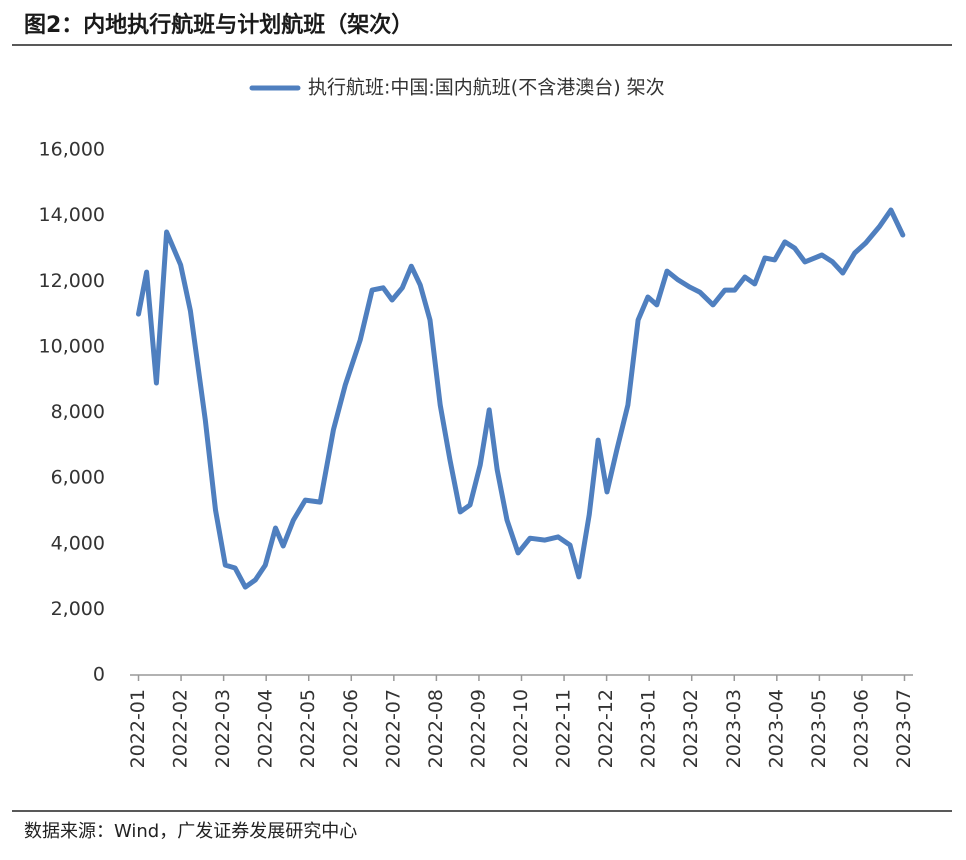 This screenshot has height=860, width=966. Describe the element at coordinates (72, 346) in the screenshot. I see `y-tick-label: 10,000` at that location.